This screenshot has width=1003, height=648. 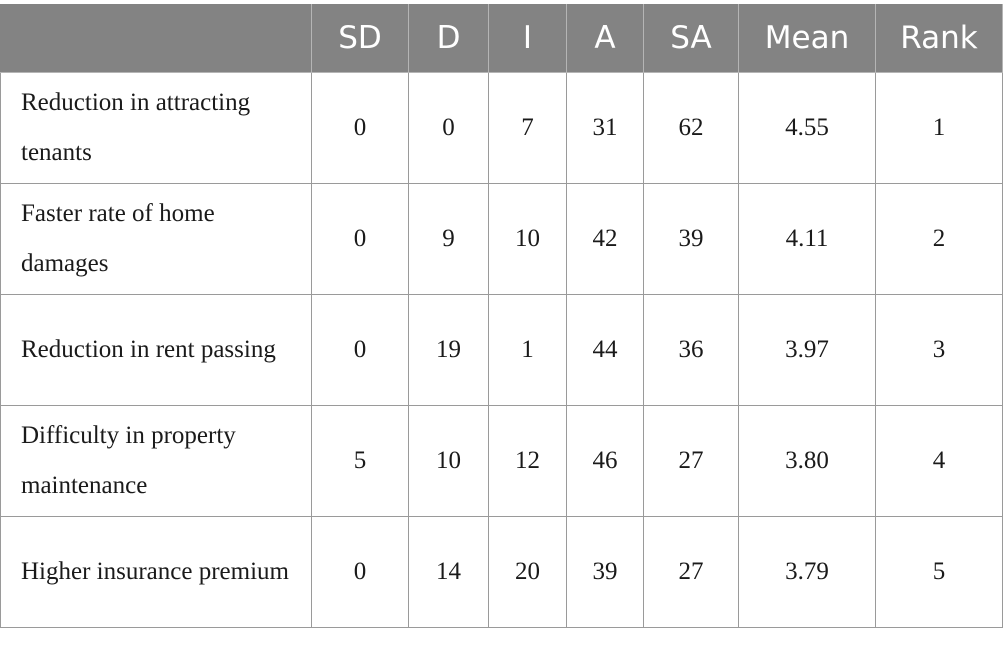 What do you see at coordinates (605, 350) in the screenshot?
I see `cell-a: 44` at bounding box center [605, 350].